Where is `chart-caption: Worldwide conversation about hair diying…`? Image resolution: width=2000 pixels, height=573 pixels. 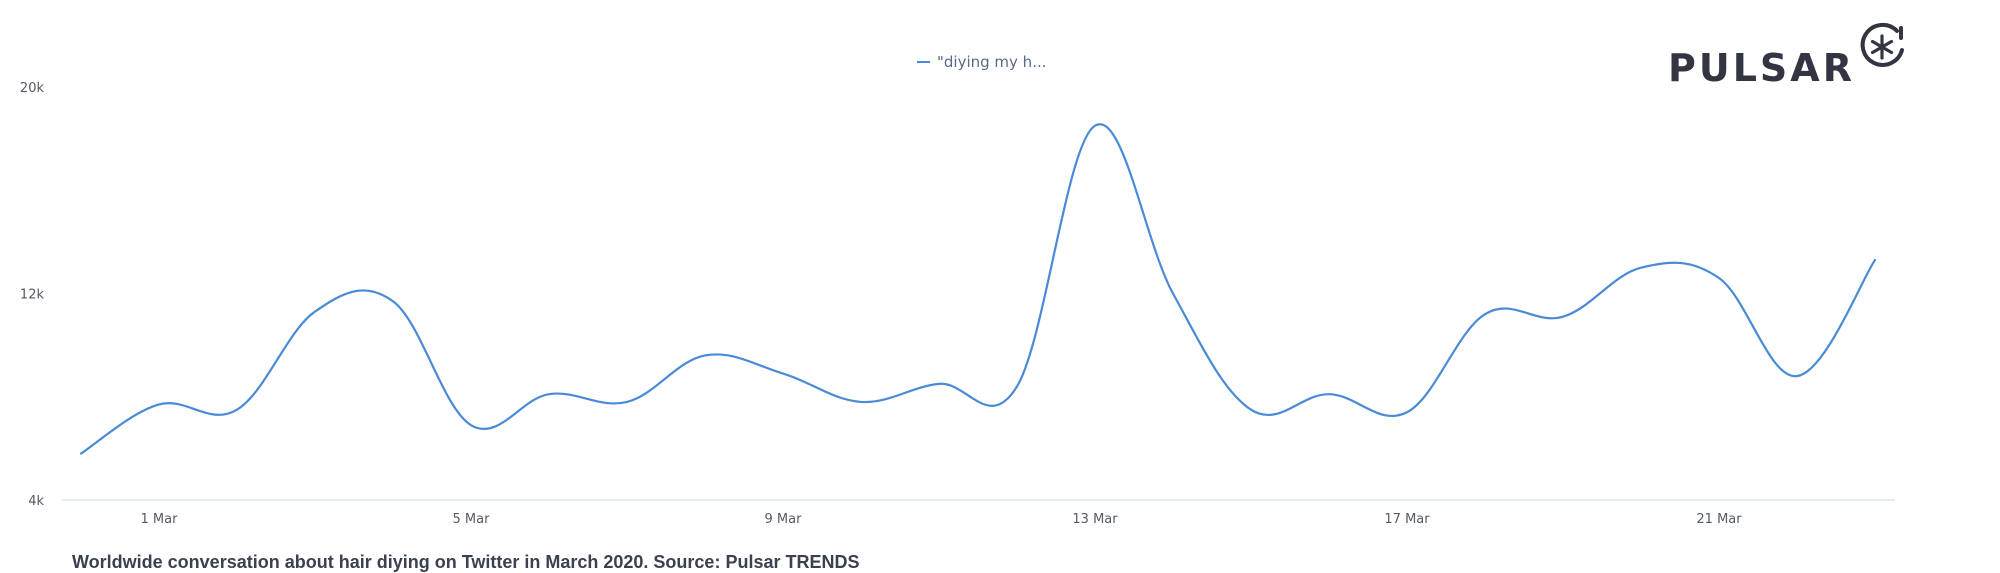 chart-caption: Worldwide conversation about hair diying… is located at coordinates (466, 562).